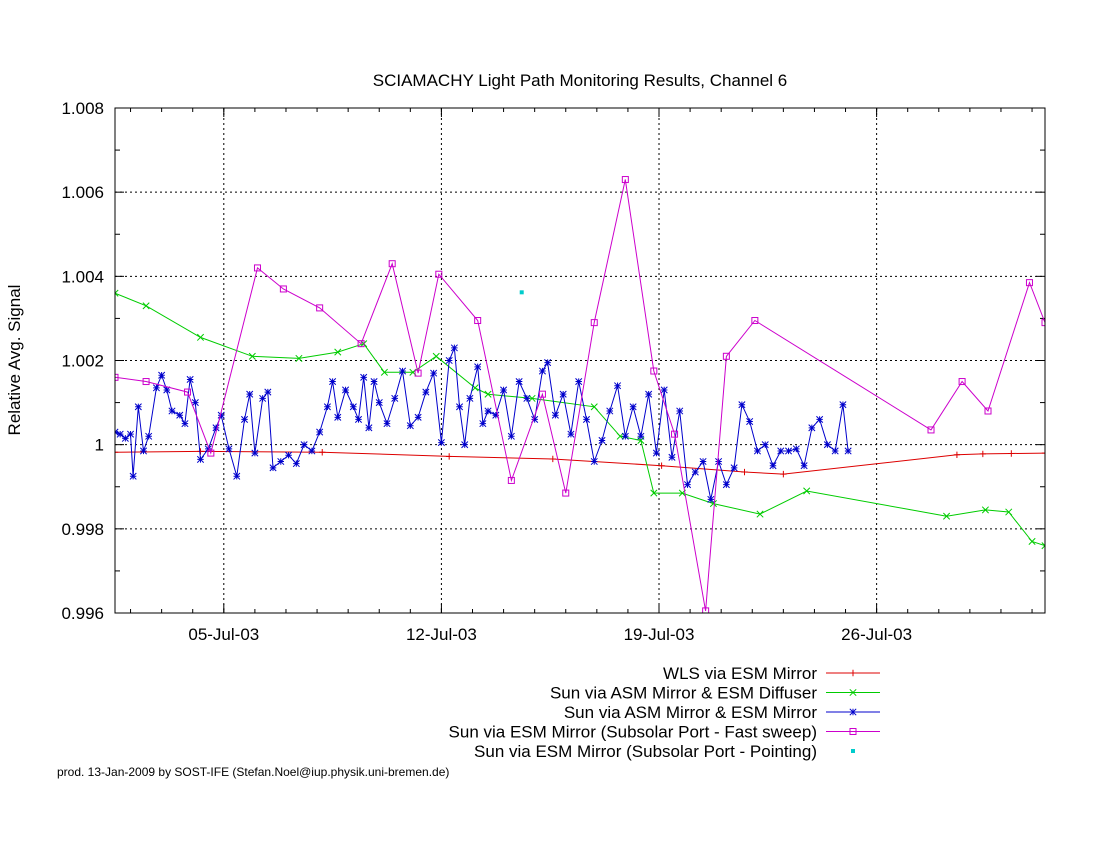 The image size is (1100, 850). Describe the element at coordinates (82, 613) in the screenshot. I see `y-tick-label: 0.996` at that location.